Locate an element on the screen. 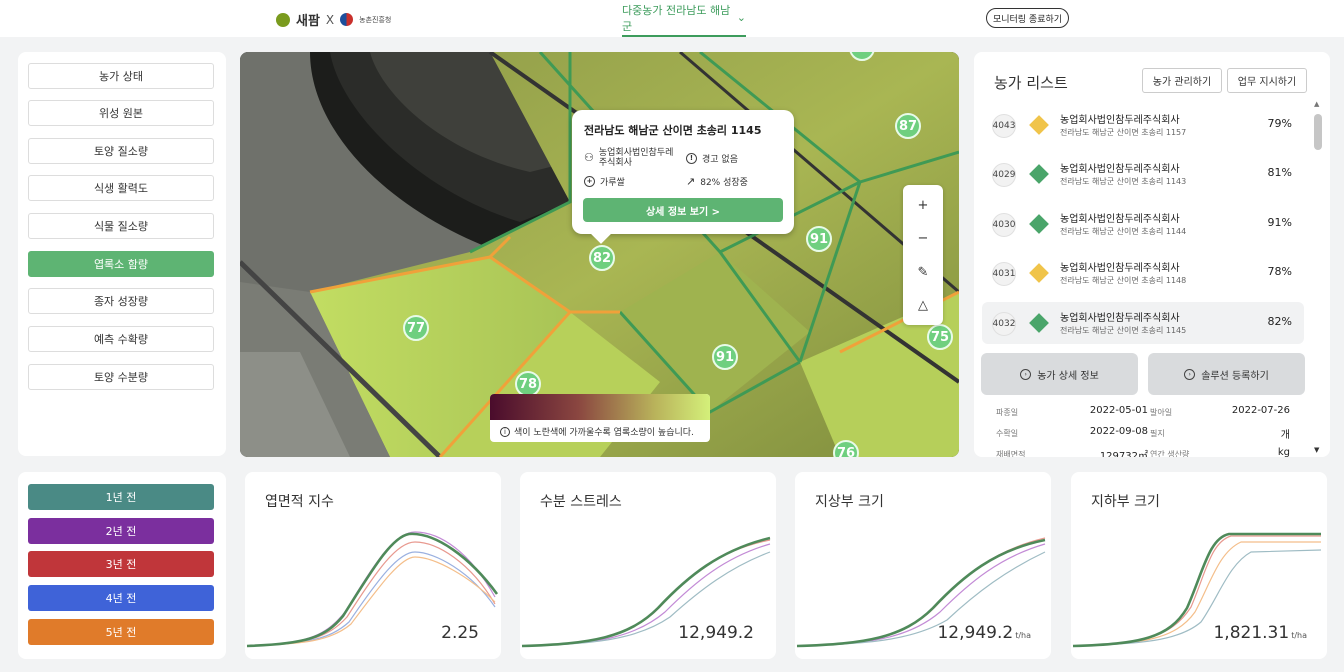 The image size is (1344, 672). scroll-down-icon: ▼ is located at coordinates (1317, 450).